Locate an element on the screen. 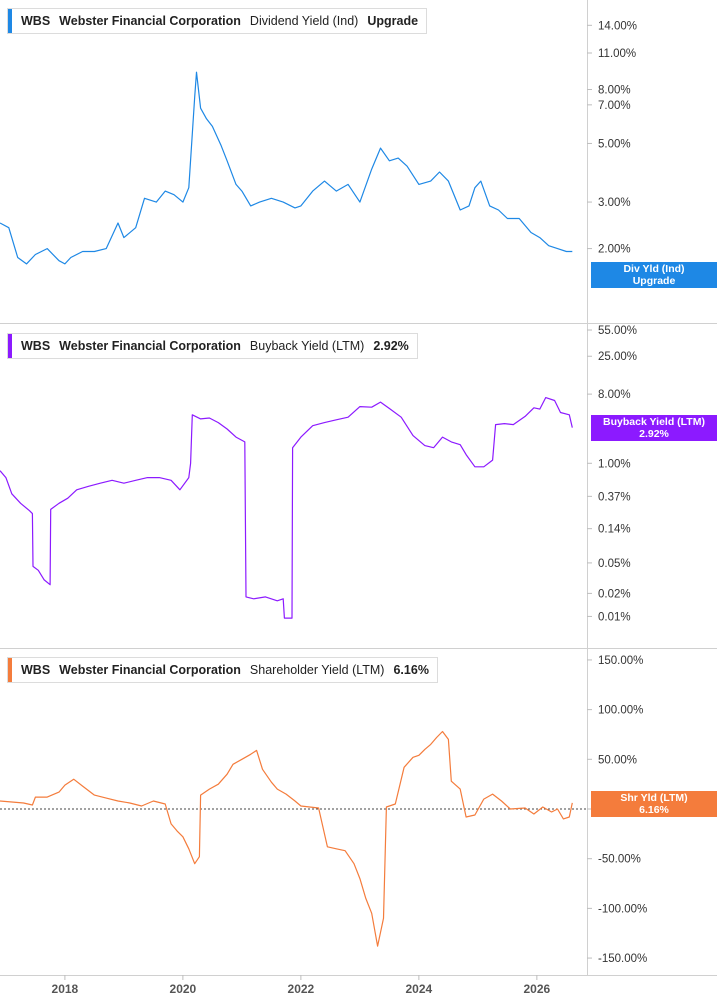 The height and width of the screenshot is (1005, 717). tag-value: 2.92% is located at coordinates (654, 434).